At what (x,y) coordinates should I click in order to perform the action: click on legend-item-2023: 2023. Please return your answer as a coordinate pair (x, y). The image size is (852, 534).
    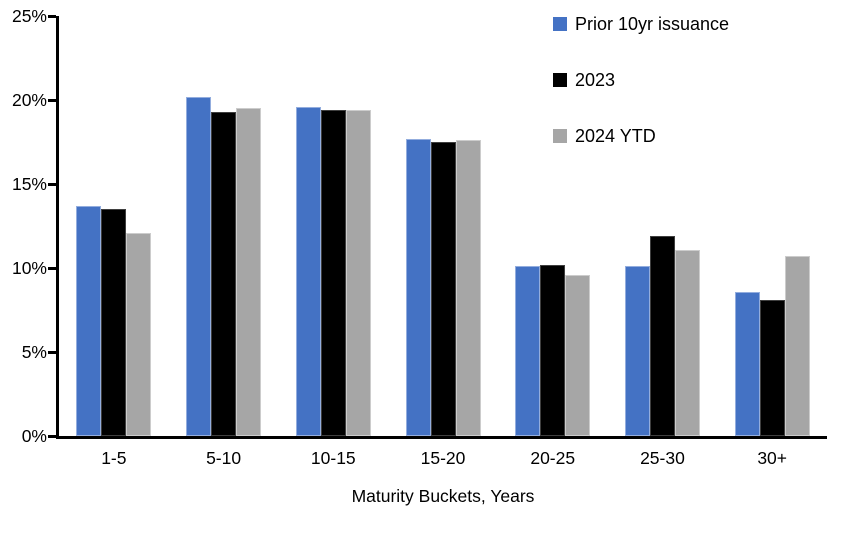
    Looking at the image, I should click on (641, 79).